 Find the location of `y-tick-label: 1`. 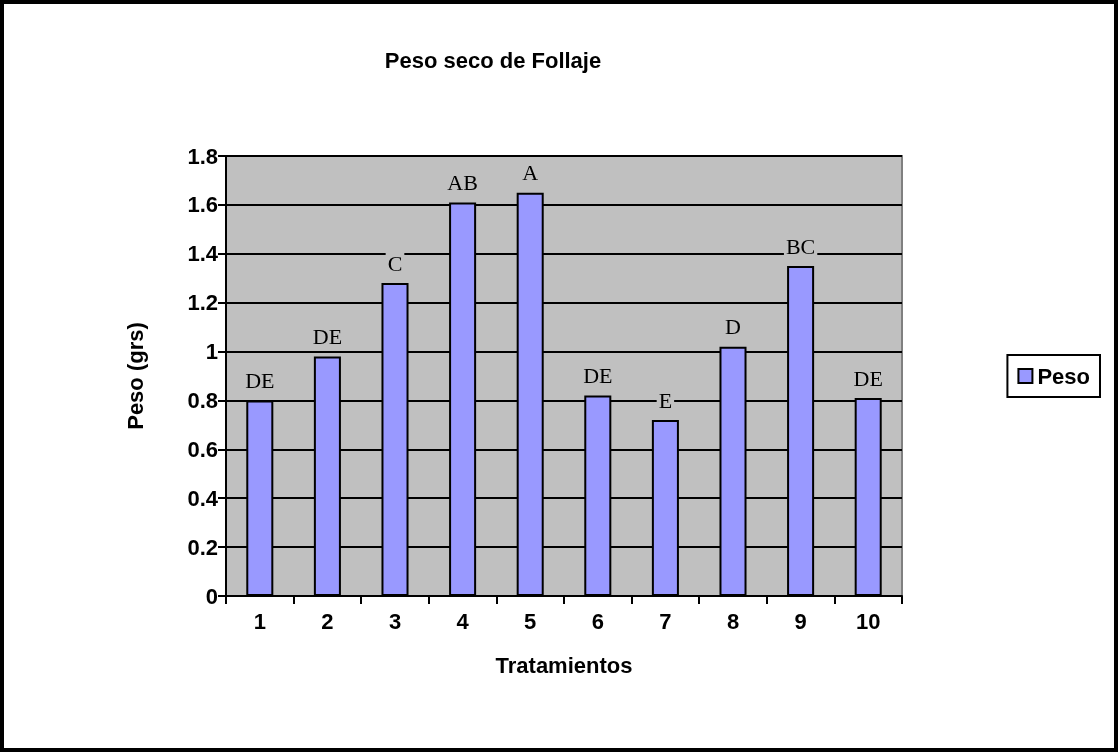

y-tick-label: 1 is located at coordinates (211, 352).